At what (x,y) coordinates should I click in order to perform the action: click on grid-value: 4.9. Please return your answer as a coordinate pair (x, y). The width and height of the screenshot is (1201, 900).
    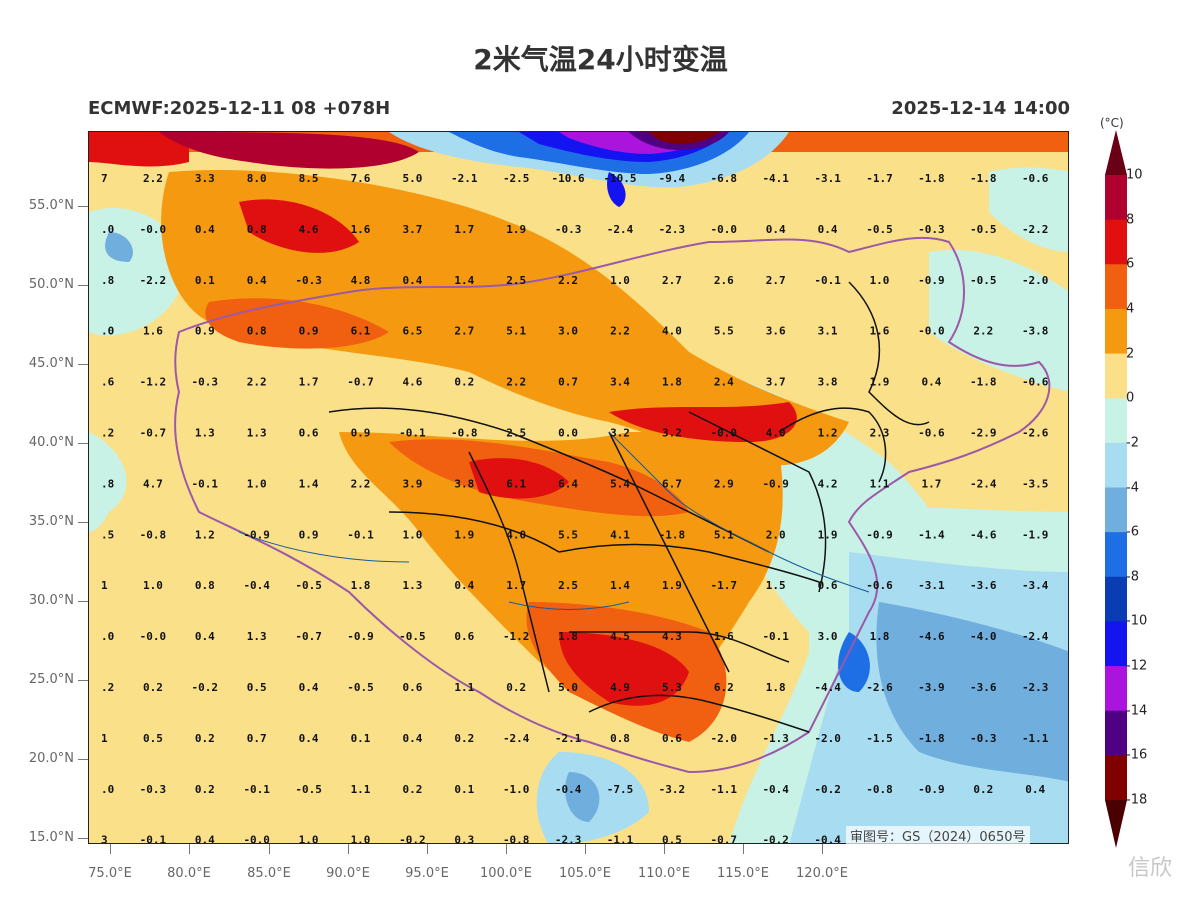
    Looking at the image, I should click on (620, 687).